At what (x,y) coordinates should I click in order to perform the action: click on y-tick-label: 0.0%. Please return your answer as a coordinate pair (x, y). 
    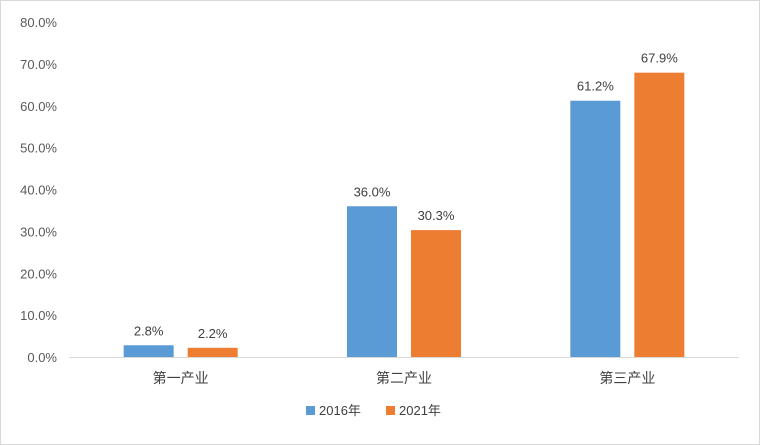
    Looking at the image, I should click on (42, 357).